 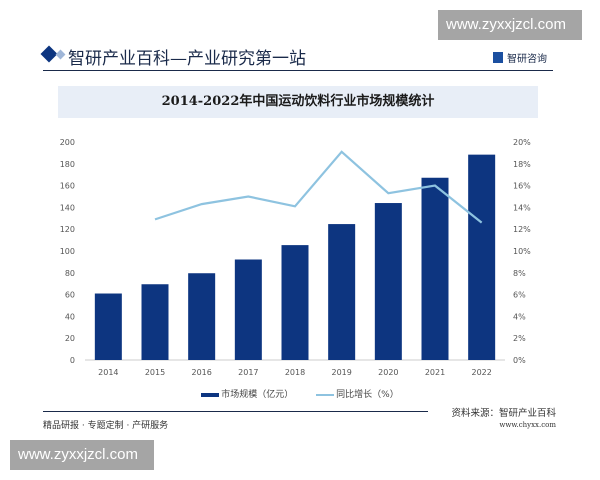 I want to click on footer-slogan: 精品研报 · 专题定制 · 产研服务, so click(x=106, y=426).